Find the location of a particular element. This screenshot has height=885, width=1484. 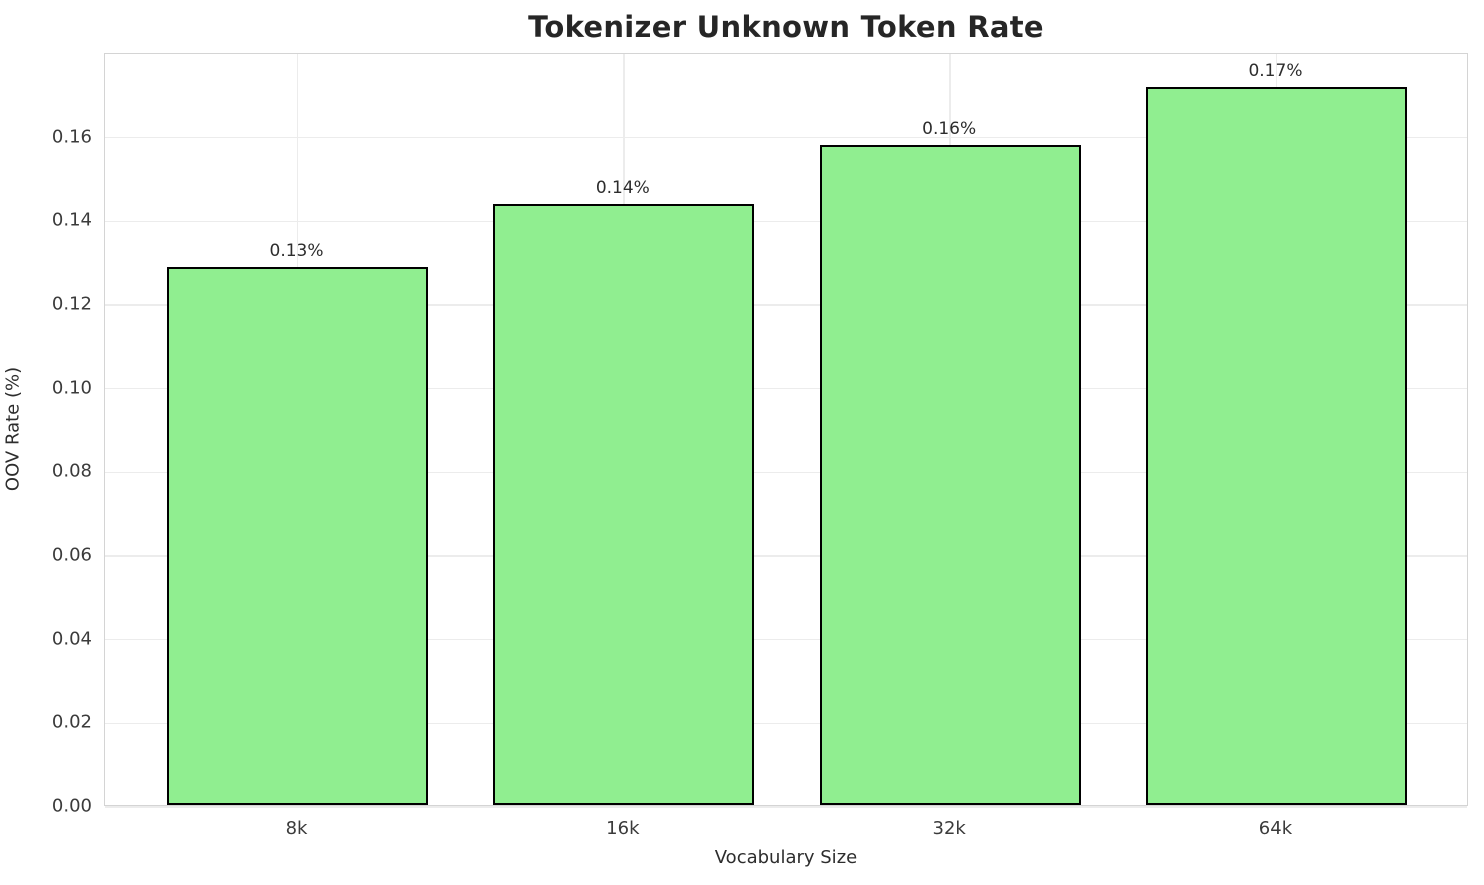

y-tick-label: 0.16 is located at coordinates (71, 137).